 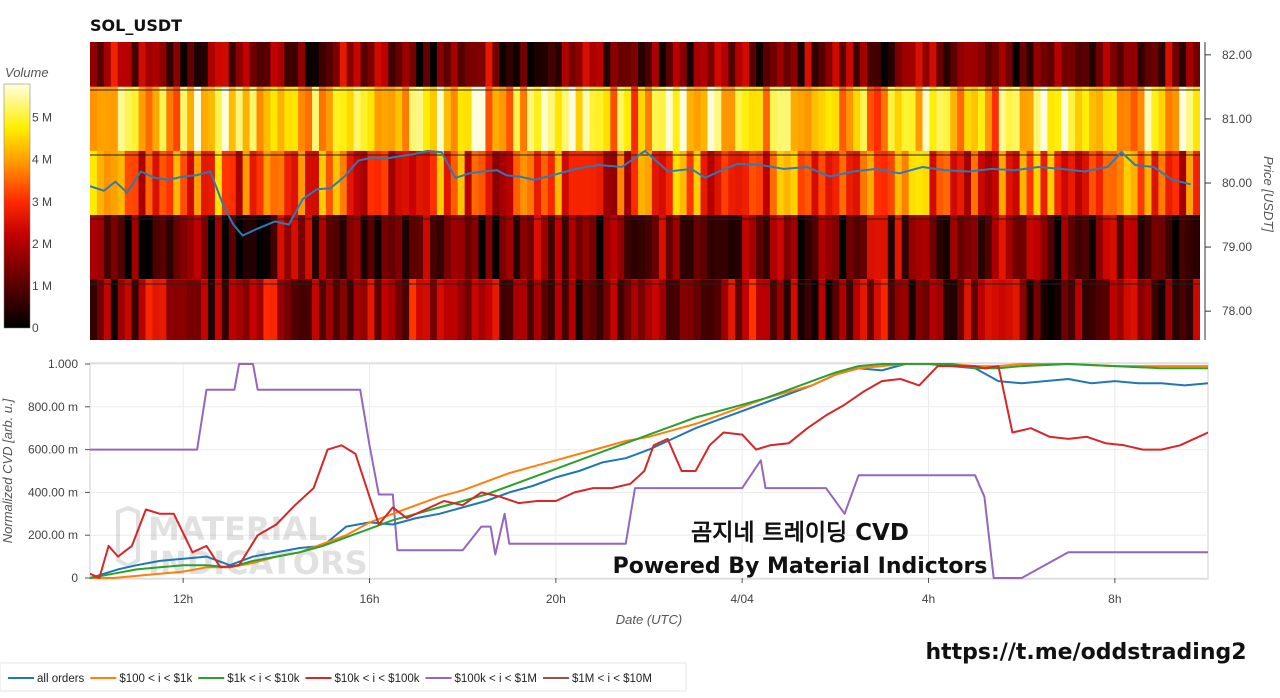 I want to click on watermark-url: https://t.me/oddstrading2, so click(x=1085, y=652).